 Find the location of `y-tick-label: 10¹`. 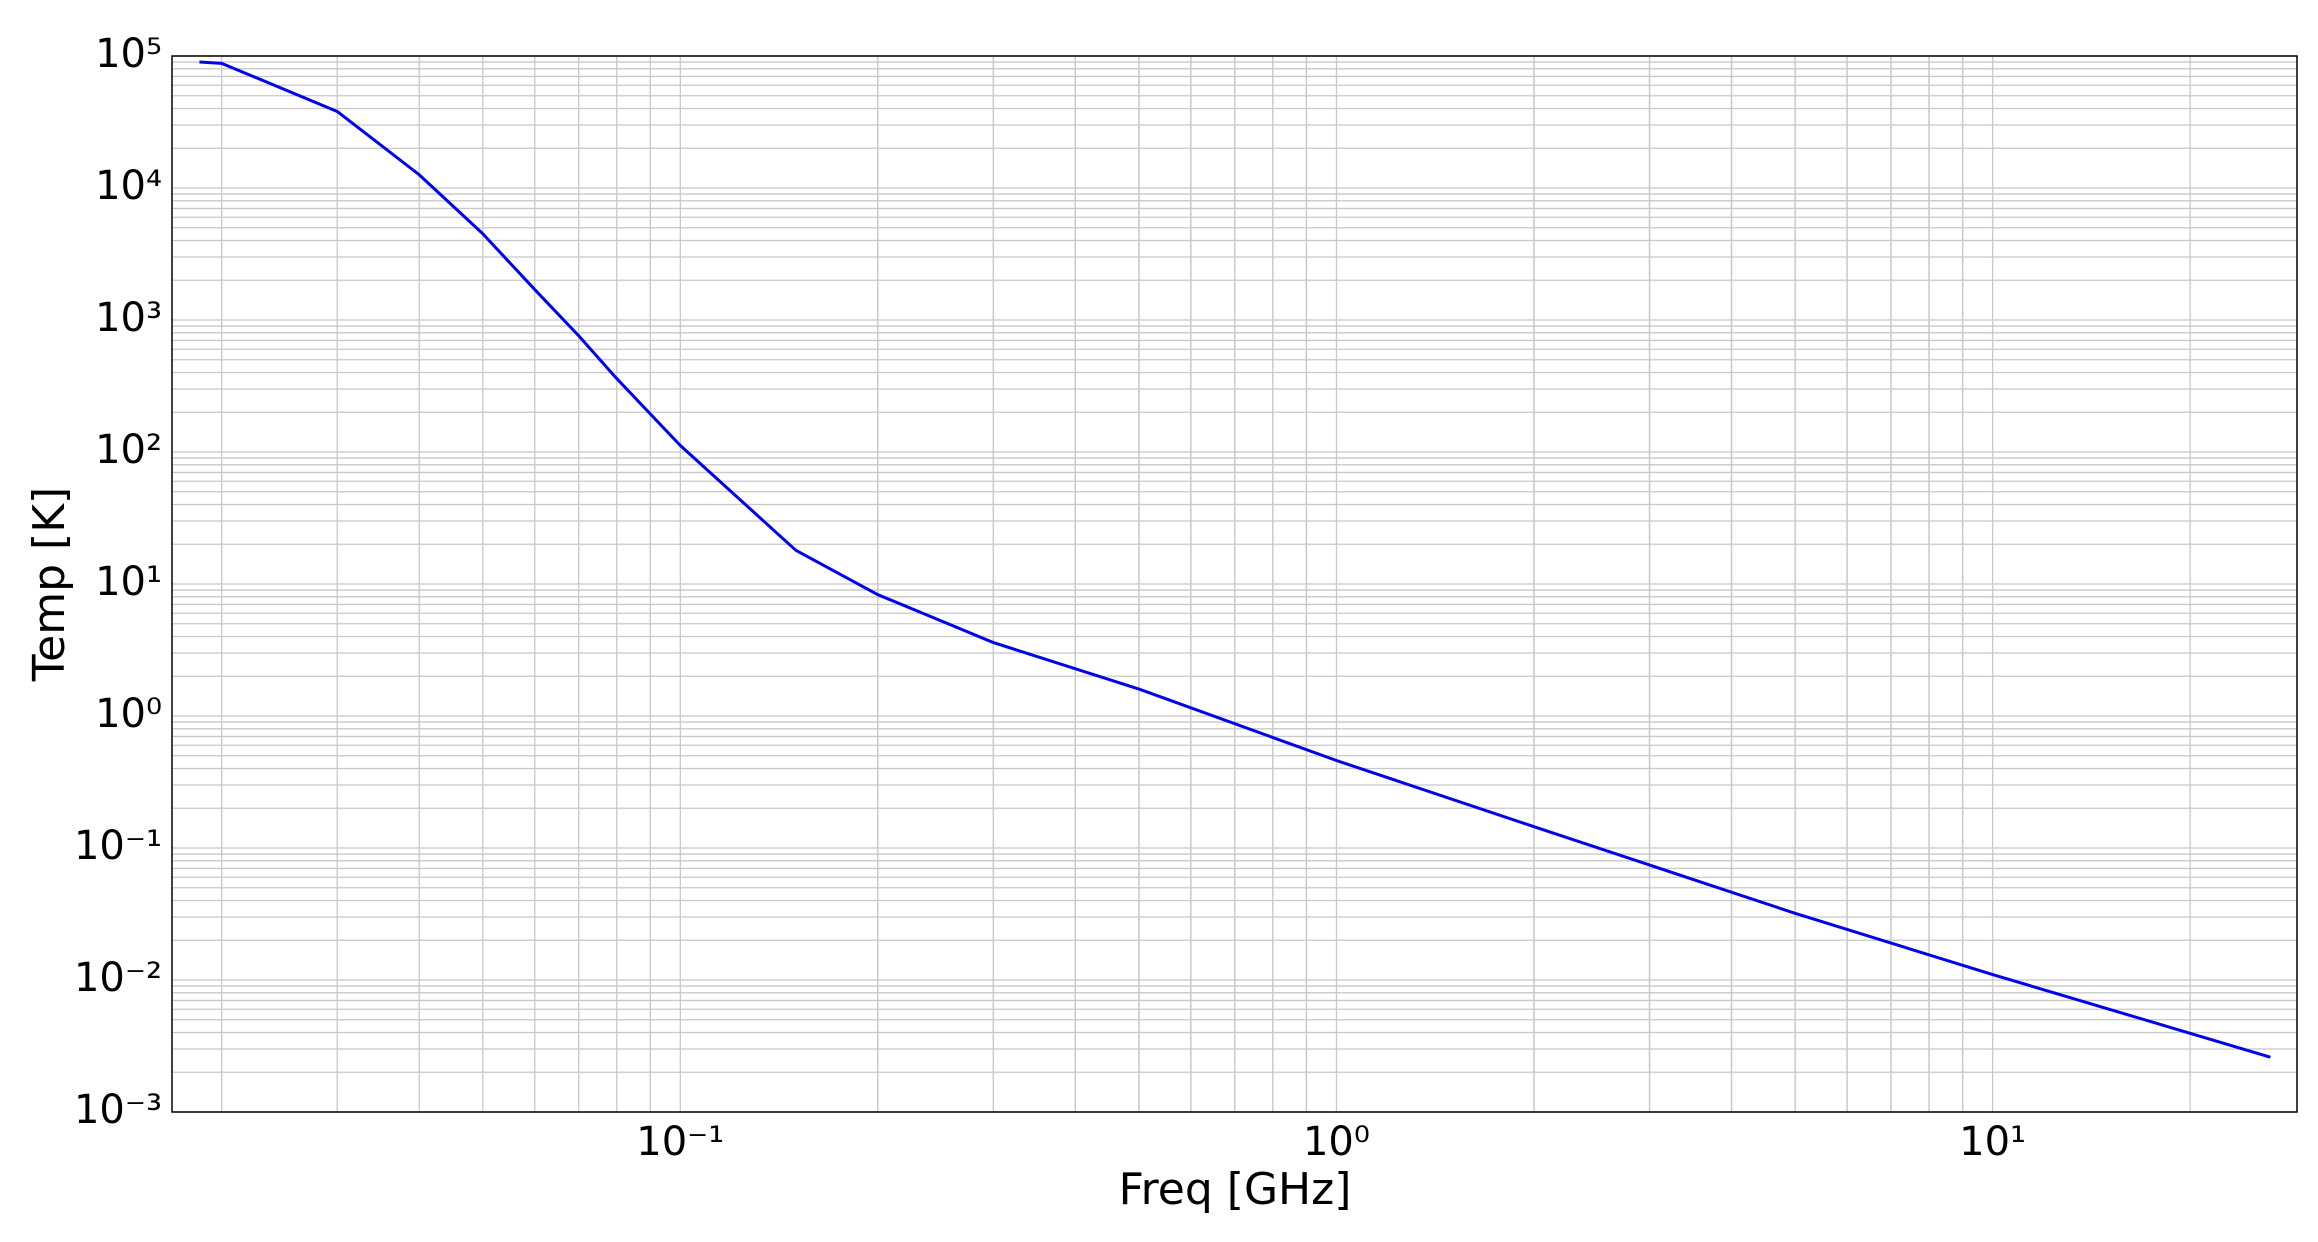

y-tick-label: 10¹ is located at coordinates (128, 582).